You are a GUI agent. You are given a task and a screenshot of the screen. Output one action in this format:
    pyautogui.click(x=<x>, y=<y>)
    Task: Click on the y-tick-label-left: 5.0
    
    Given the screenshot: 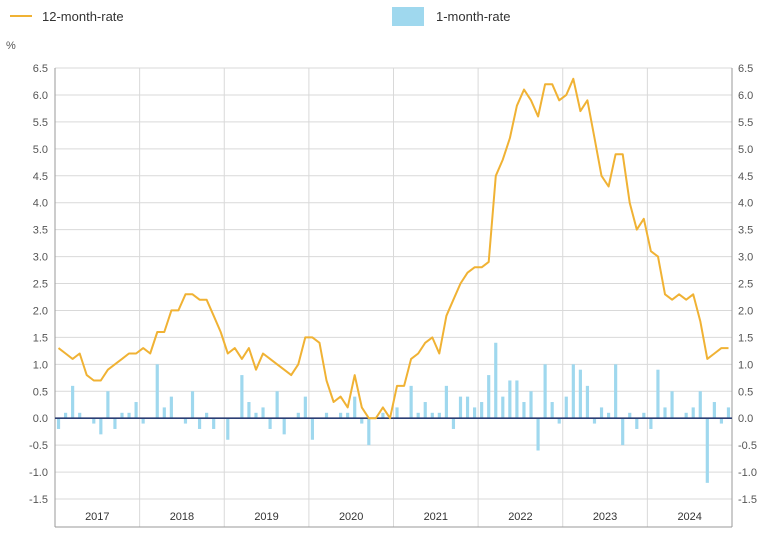 What is the action you would take?
    pyautogui.click(x=40, y=150)
    